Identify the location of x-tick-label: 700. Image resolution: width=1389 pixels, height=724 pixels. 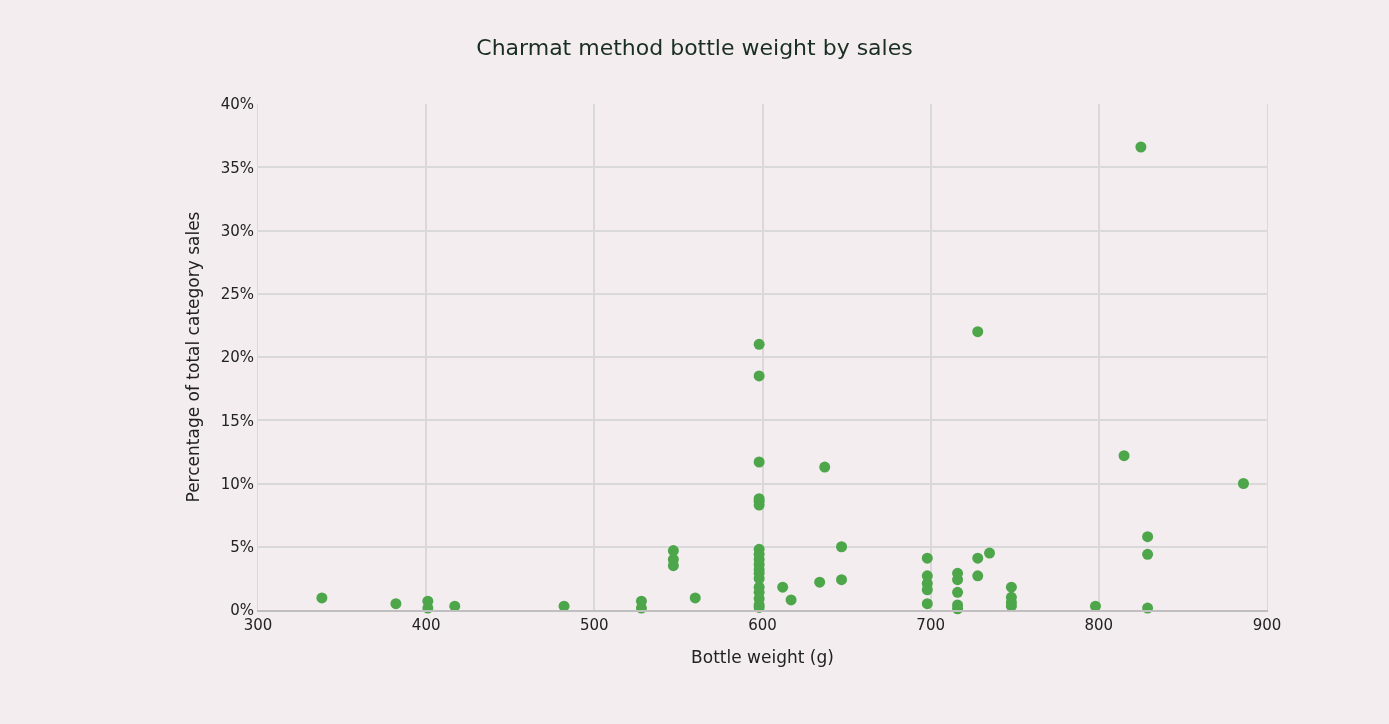
(930, 625).